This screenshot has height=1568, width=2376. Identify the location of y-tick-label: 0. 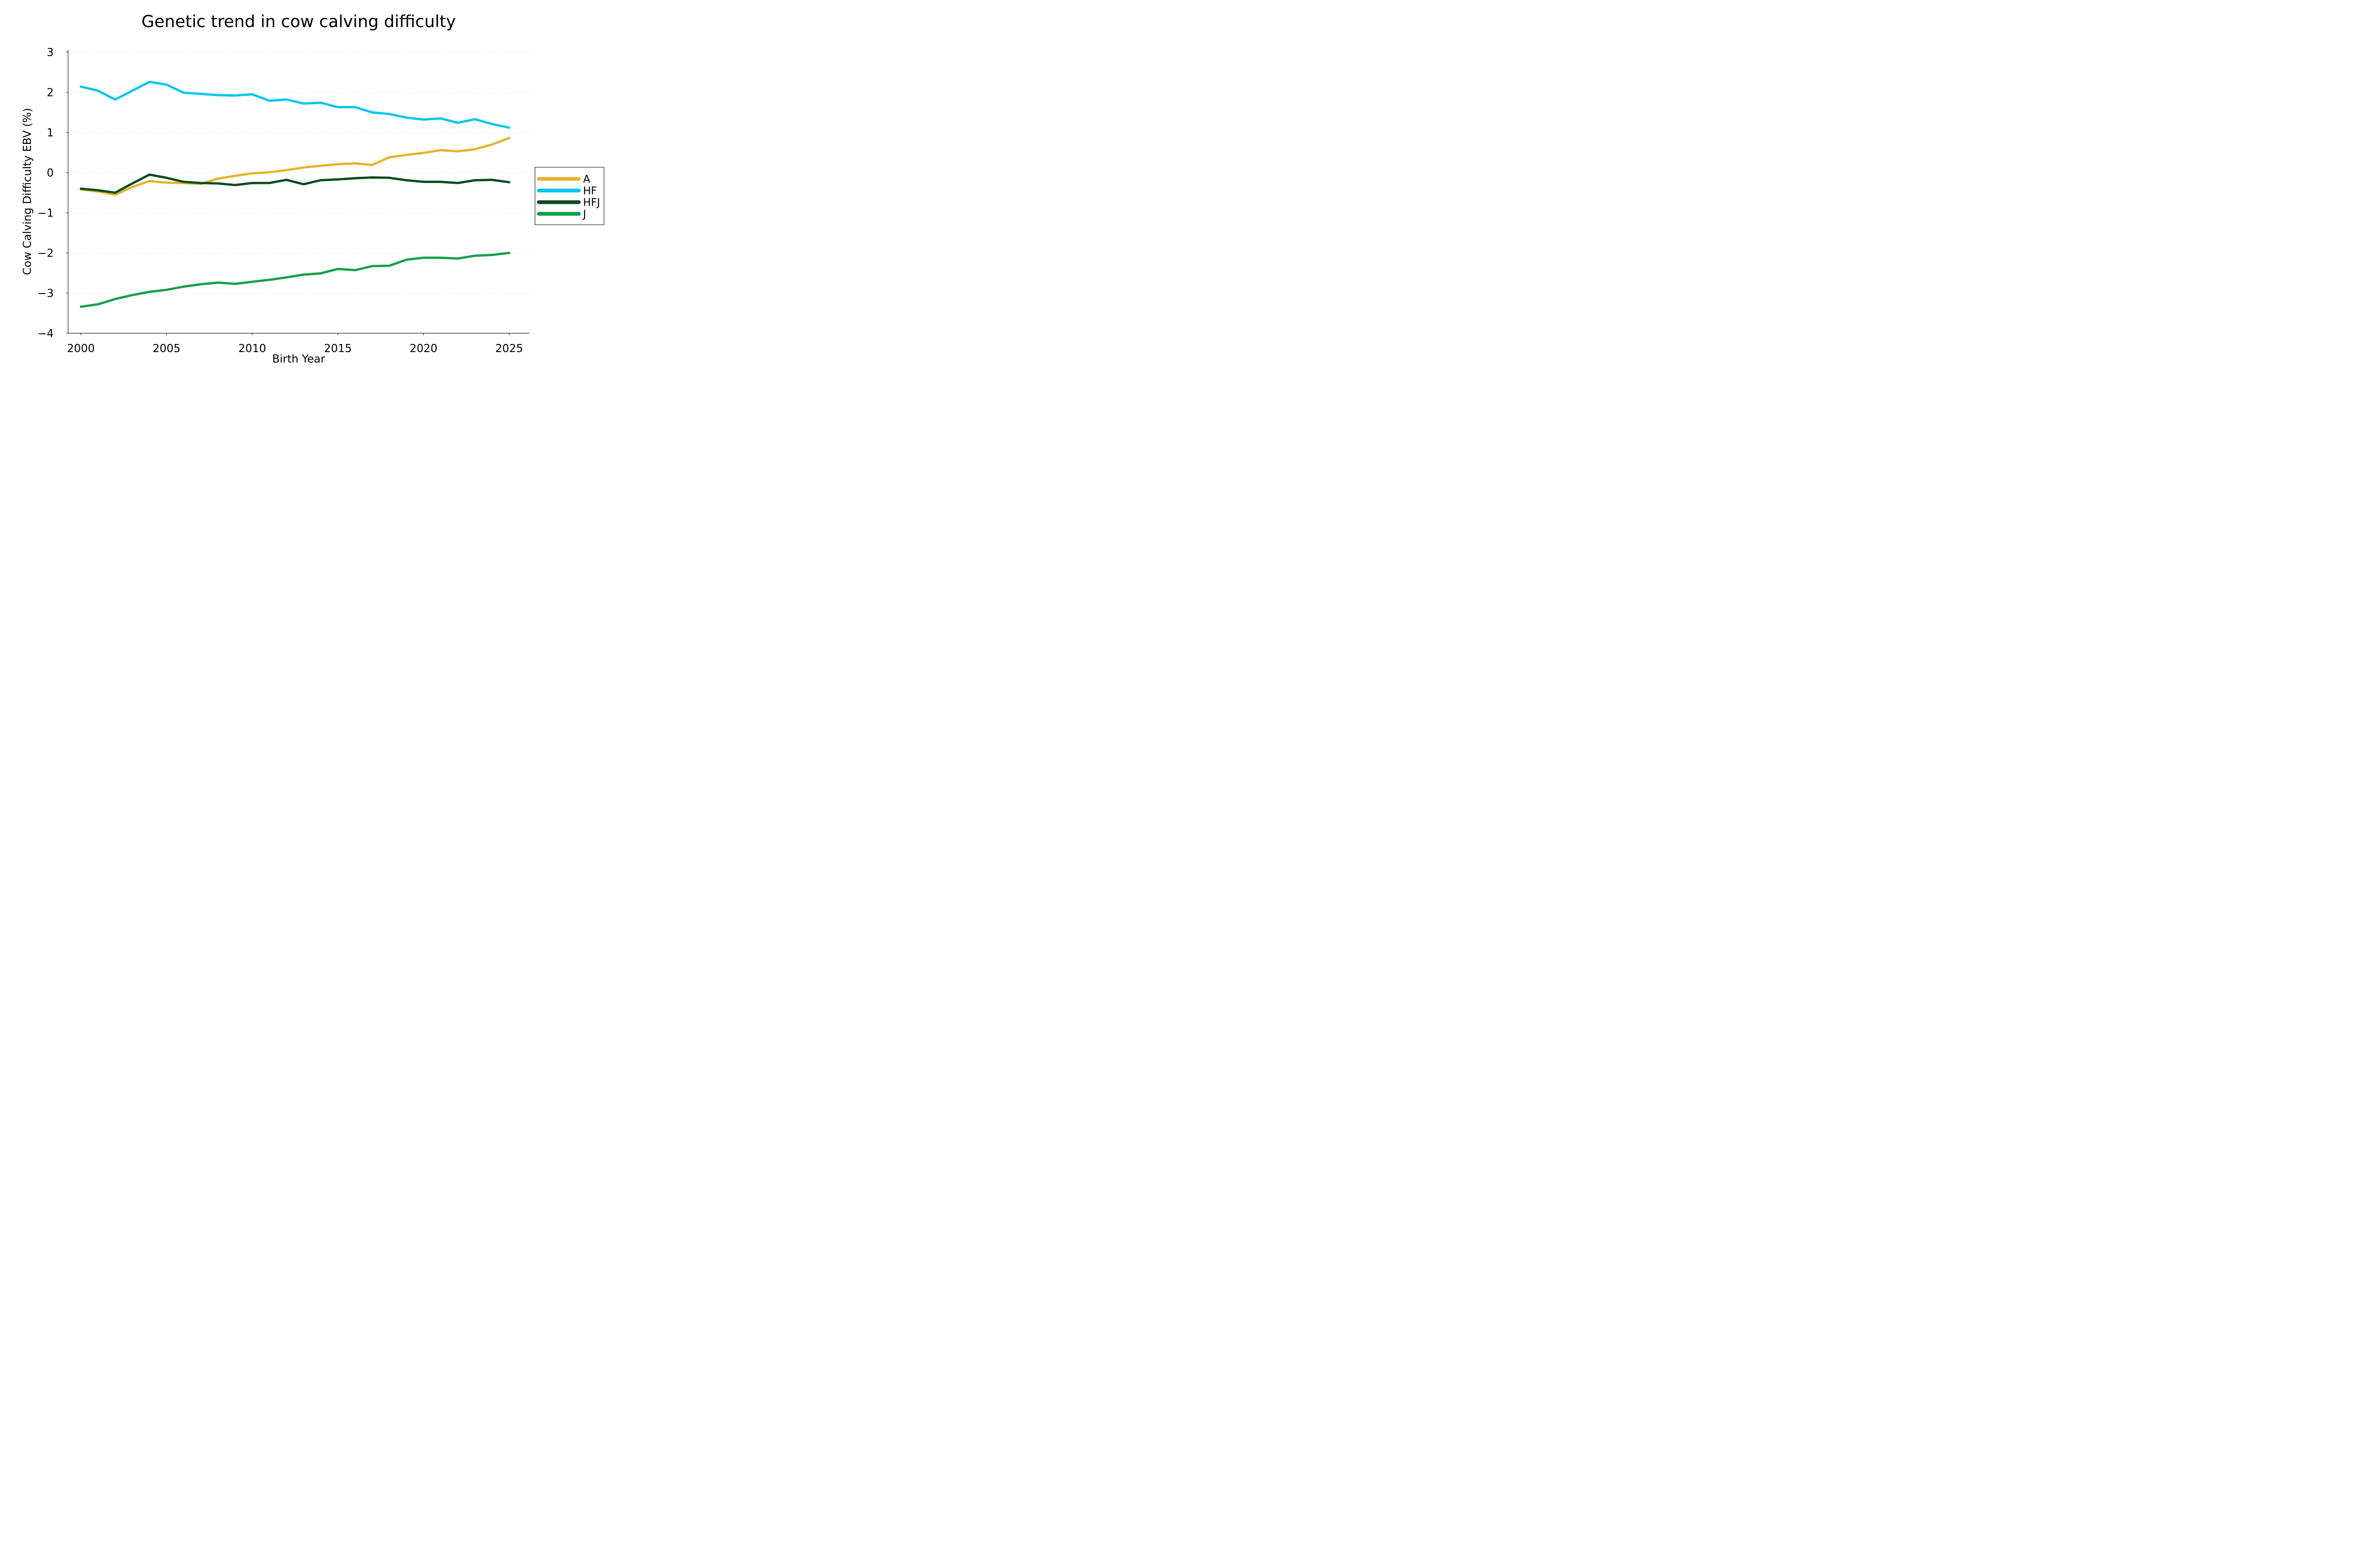
(50, 173).